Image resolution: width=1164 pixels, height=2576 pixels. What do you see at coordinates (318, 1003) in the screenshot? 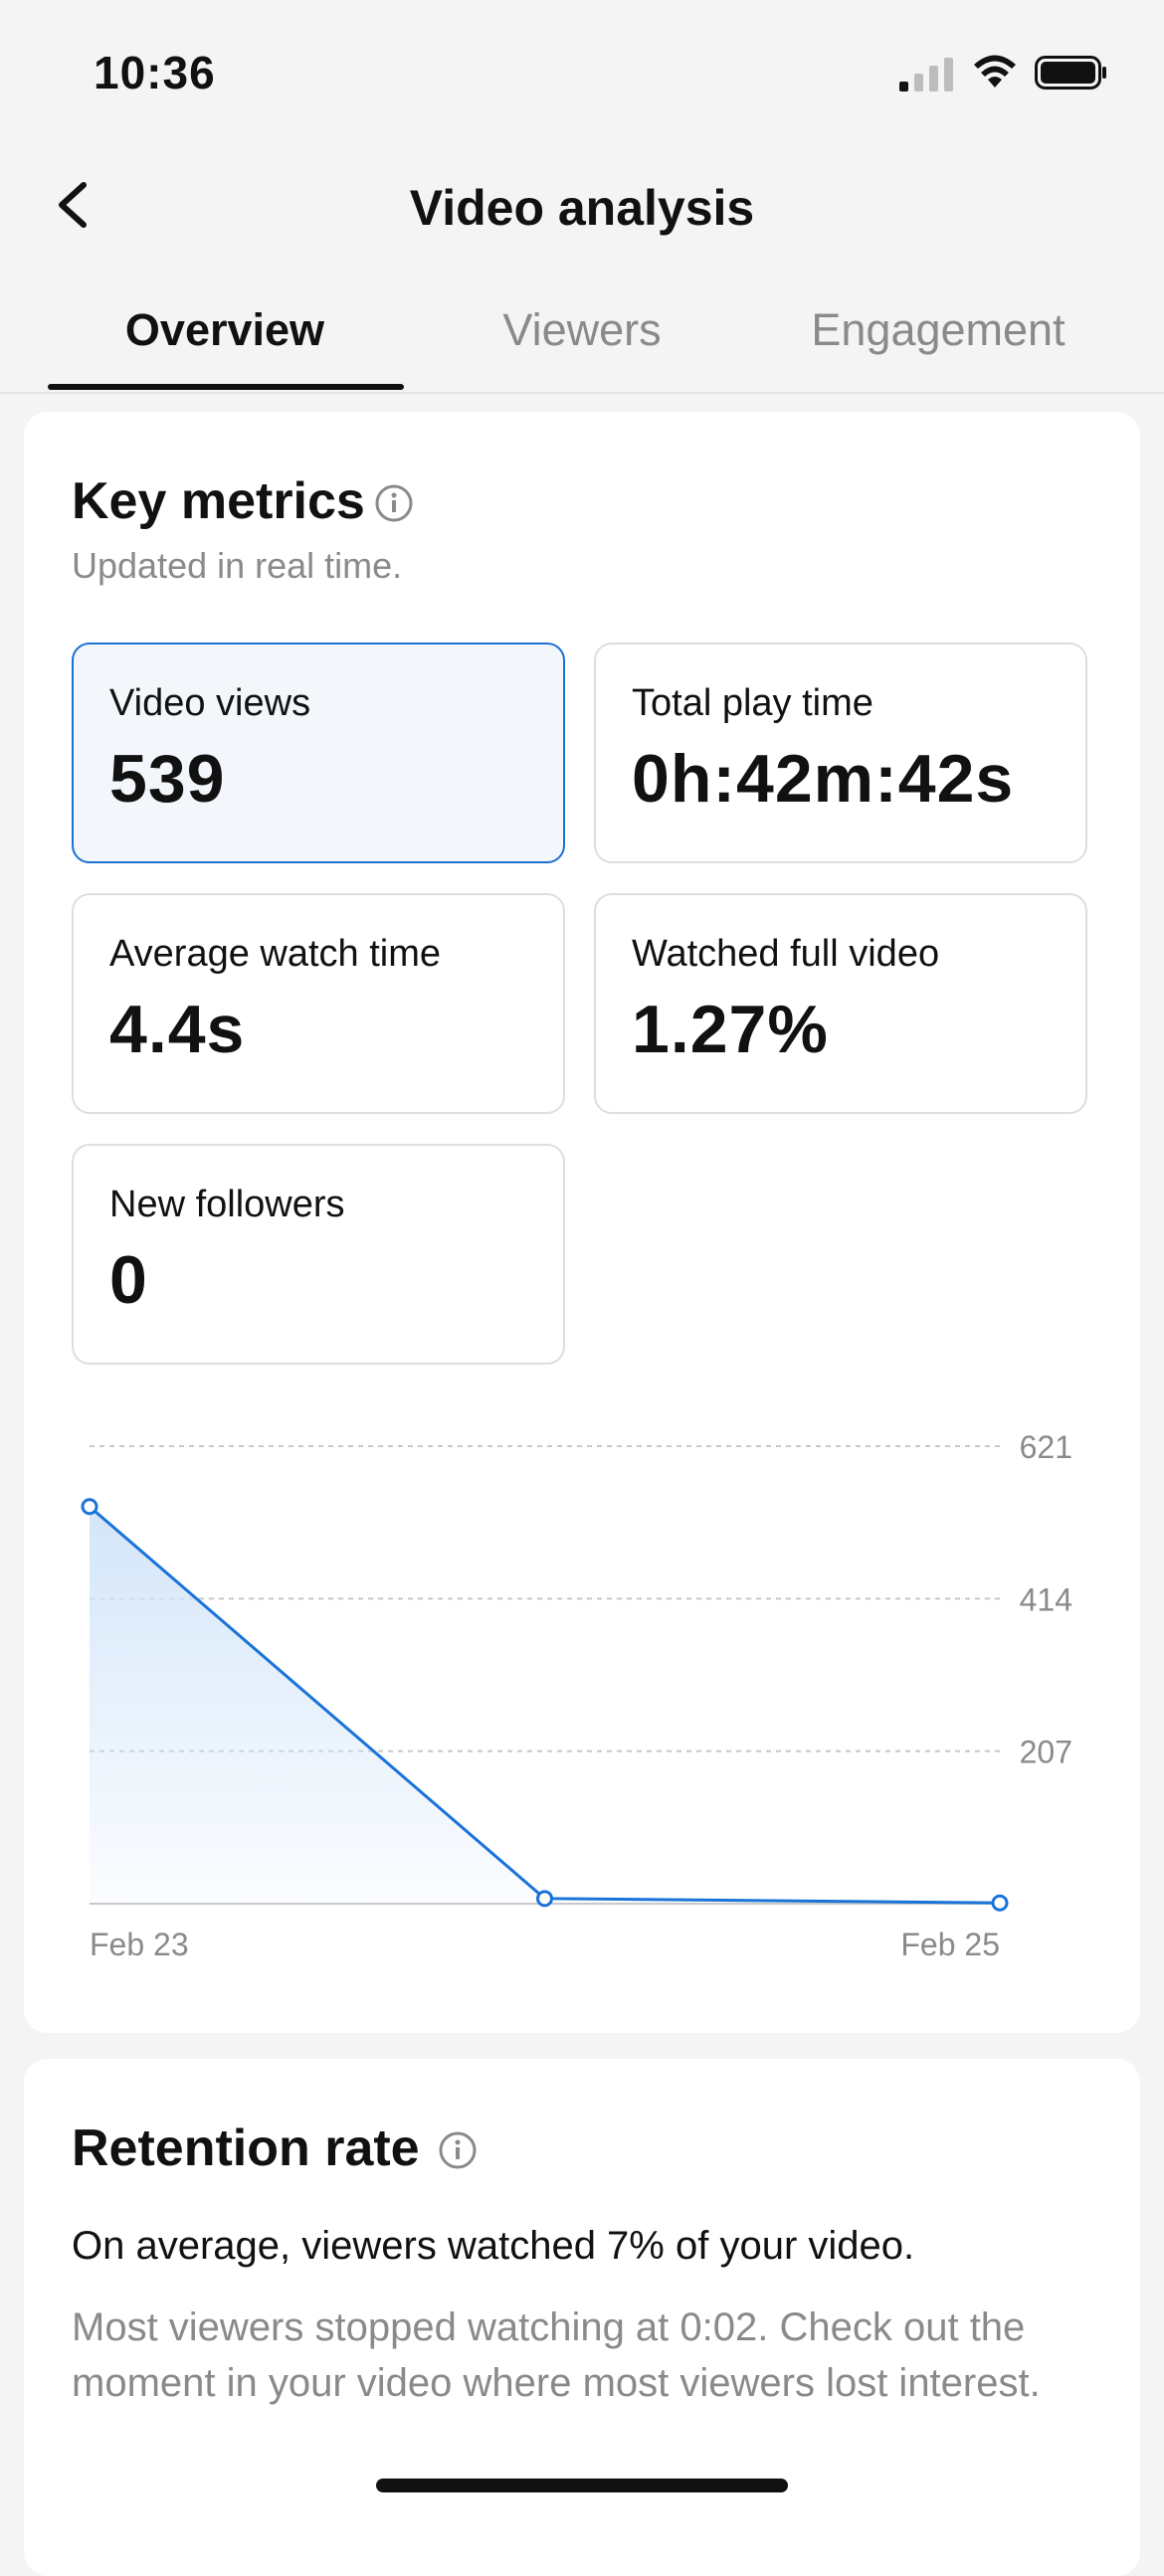
I see `metric-tile-average-watch-time: Average watch time 4.4s` at bounding box center [318, 1003].